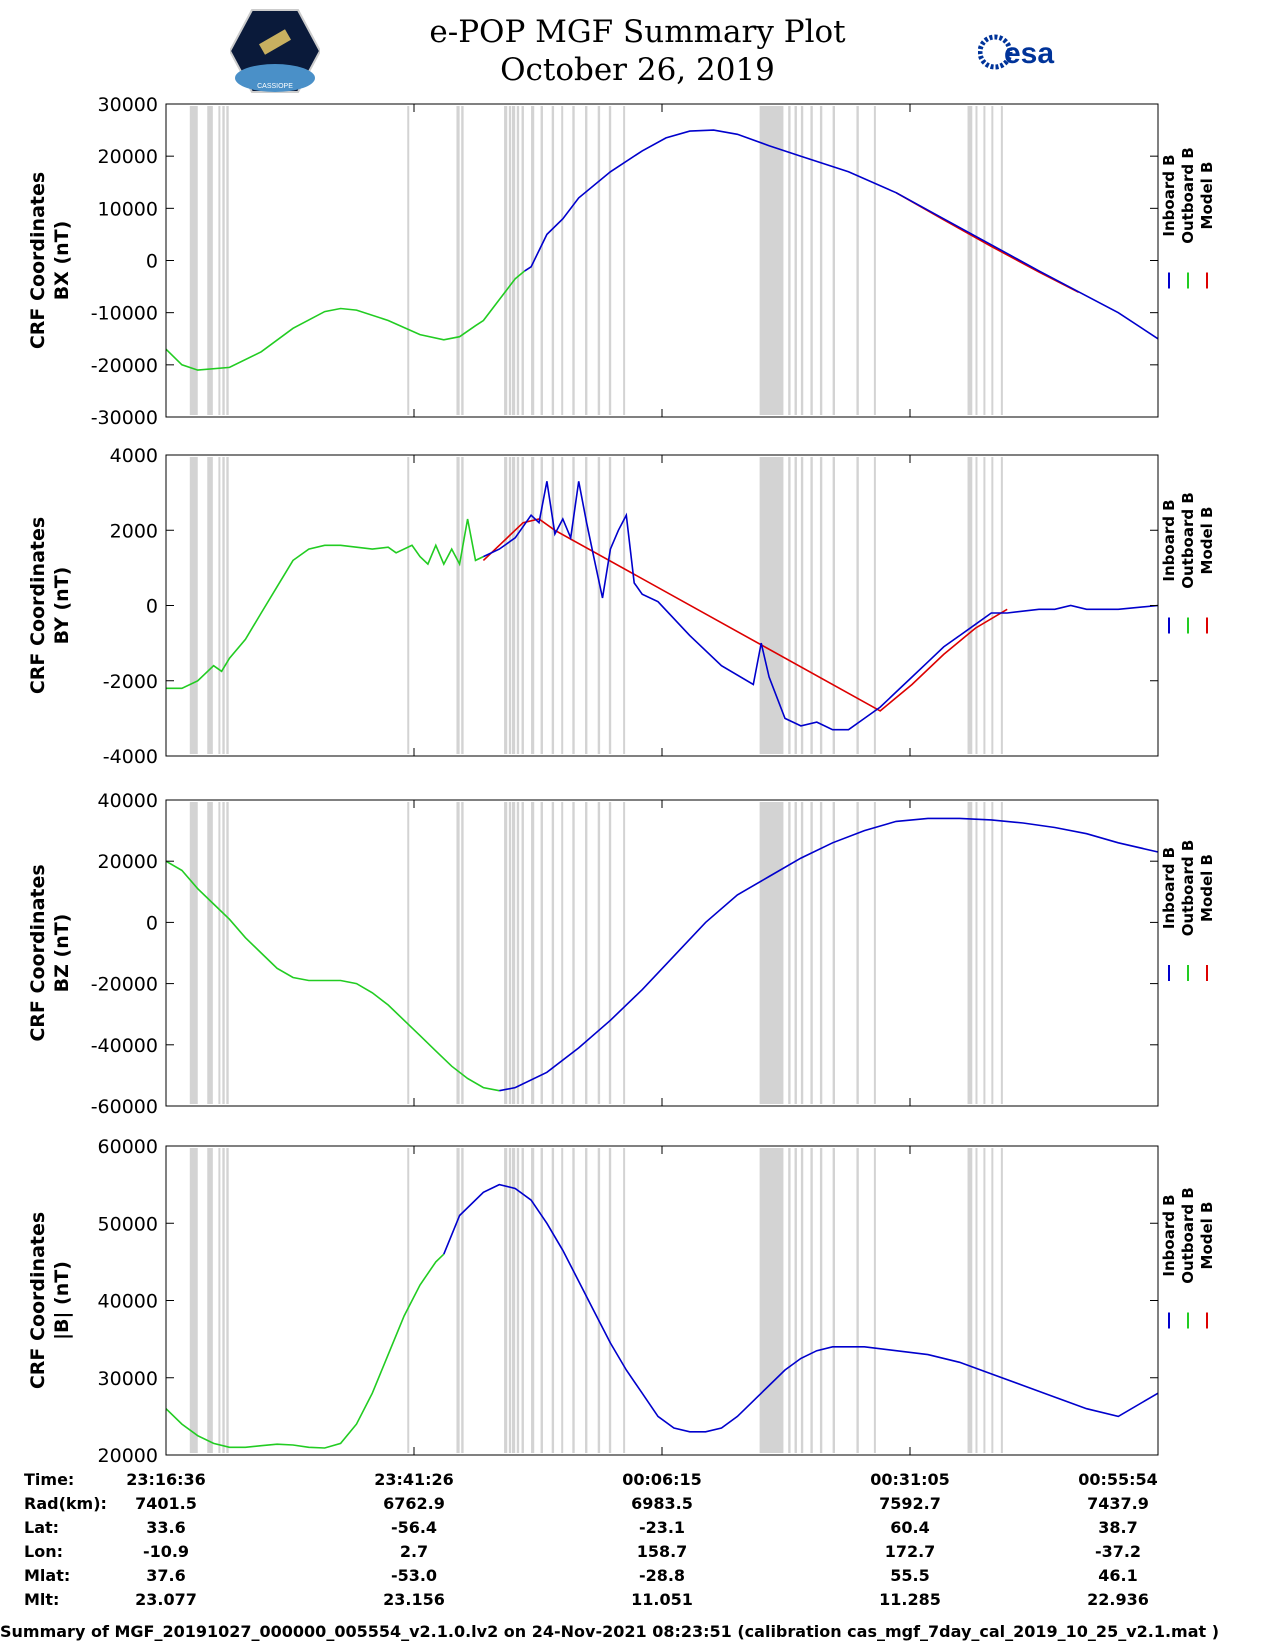 Image resolution: width=1275 pixels, height=1650 pixels. Describe the element at coordinates (414, 1527) in the screenshot. I see `table-cell: -56.4` at that location.